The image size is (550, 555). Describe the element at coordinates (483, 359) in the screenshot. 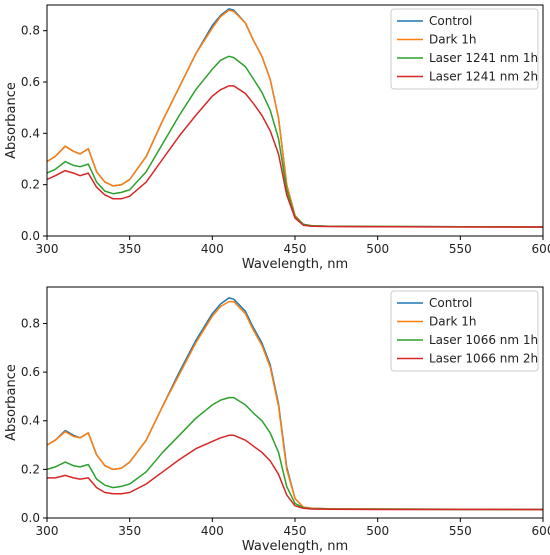

I see `legend-label: Laser 1066 nm 2h` at that location.